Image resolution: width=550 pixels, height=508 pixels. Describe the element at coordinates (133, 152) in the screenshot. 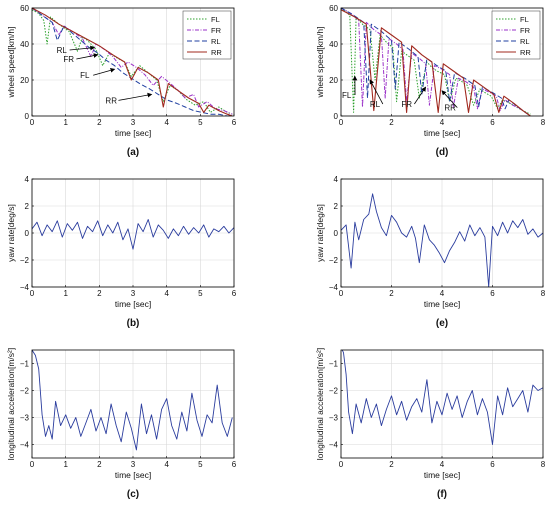

I see `panel-label-a: (a)` at that location.